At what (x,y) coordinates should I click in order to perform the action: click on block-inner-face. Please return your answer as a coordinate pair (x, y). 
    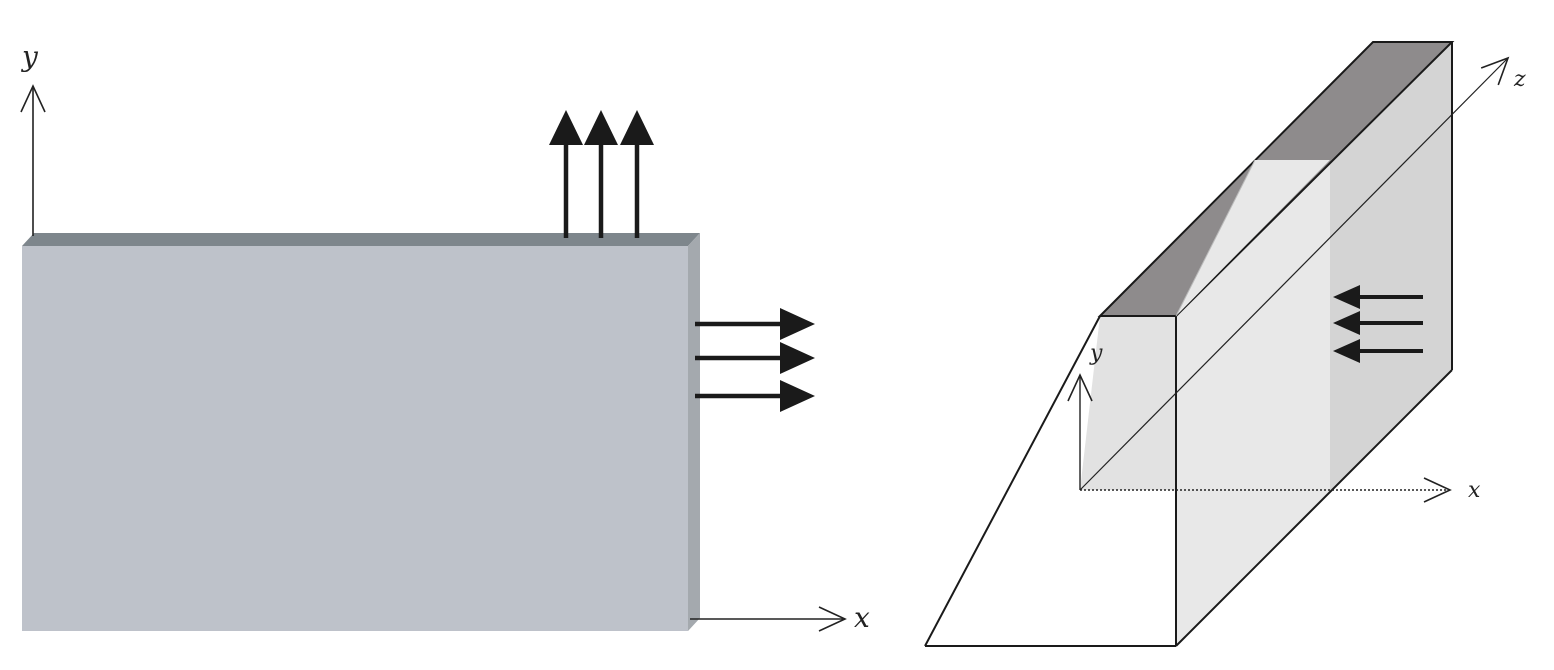
    Looking at the image, I should click on (1253, 403).